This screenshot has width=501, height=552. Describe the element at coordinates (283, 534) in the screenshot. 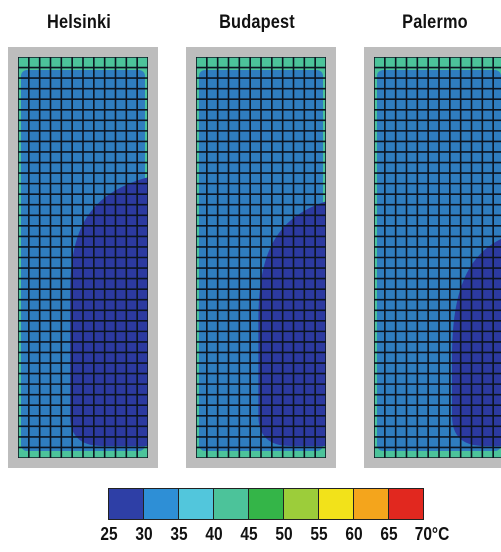

I see `colorbar-tick-label: 50` at that location.